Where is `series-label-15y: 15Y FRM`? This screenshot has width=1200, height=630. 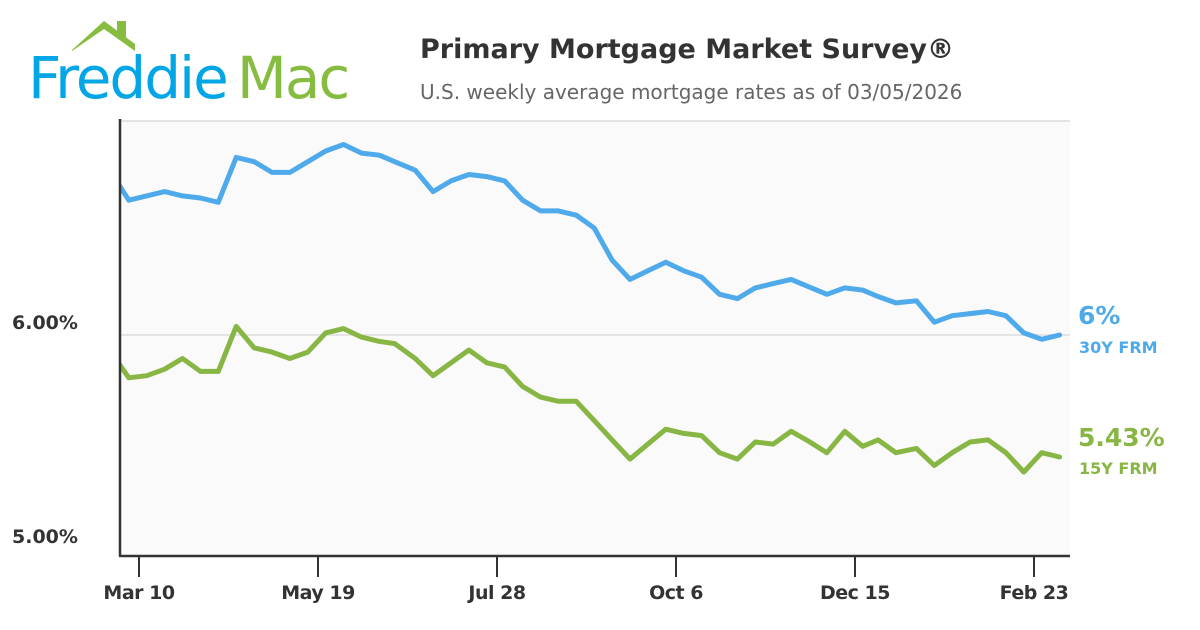
series-label-15y: 15Y FRM is located at coordinates (1118, 468).